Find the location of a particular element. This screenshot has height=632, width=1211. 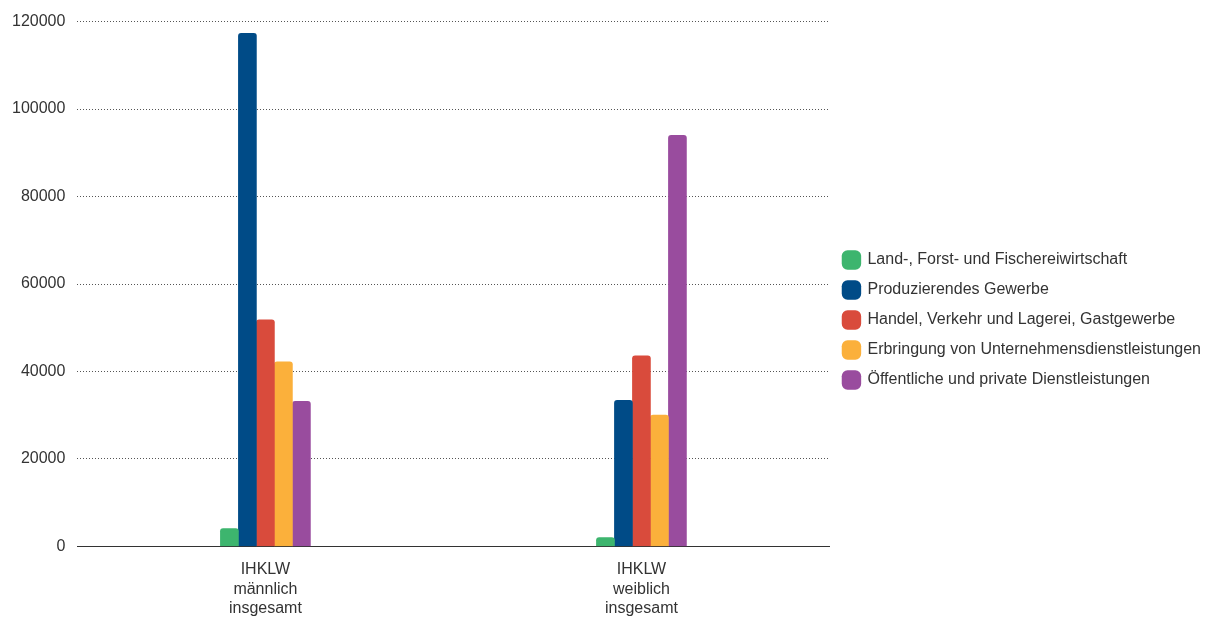

legend-label: Land-, Forst- und Fischereiwirtschaft is located at coordinates (997, 259).